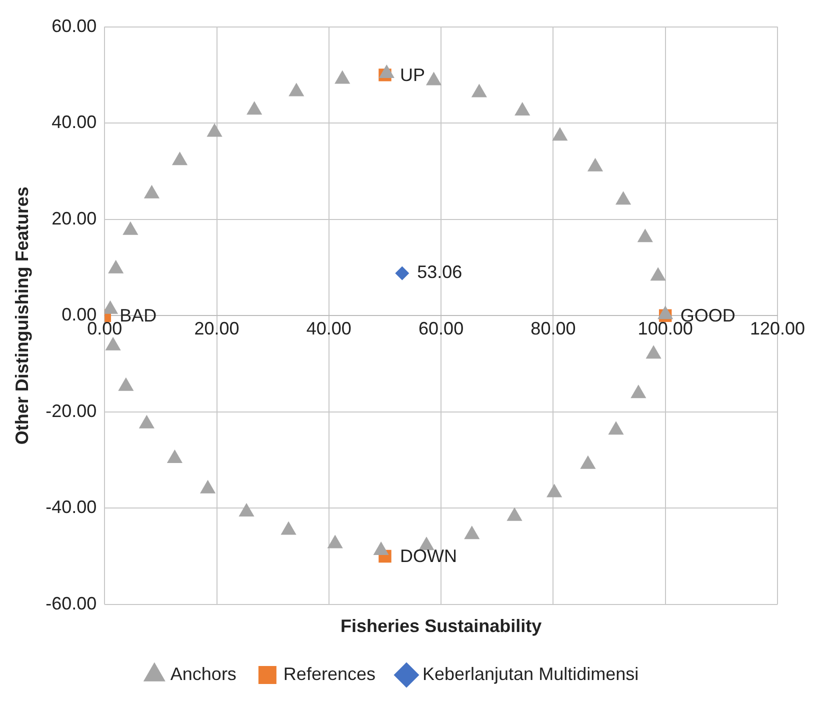  What do you see at coordinates (439, 272) in the screenshot?
I see `annotation: 53.06` at bounding box center [439, 272].